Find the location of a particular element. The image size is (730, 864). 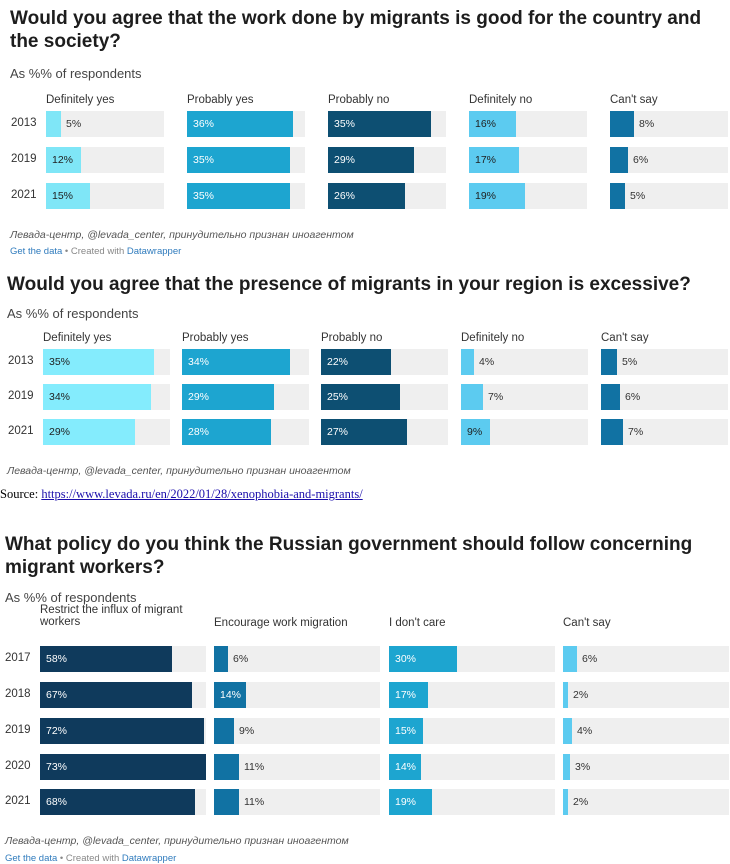

bar-definitely-yes-2013 is located at coordinates (53, 124).